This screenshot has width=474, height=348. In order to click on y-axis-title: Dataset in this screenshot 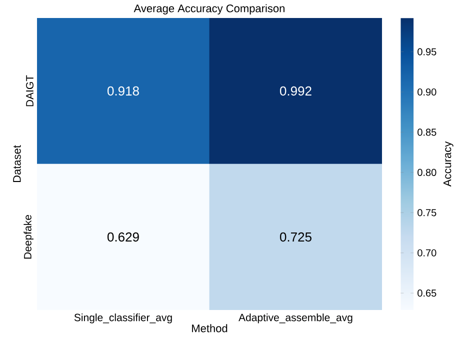, I will do `click(17, 163)`.